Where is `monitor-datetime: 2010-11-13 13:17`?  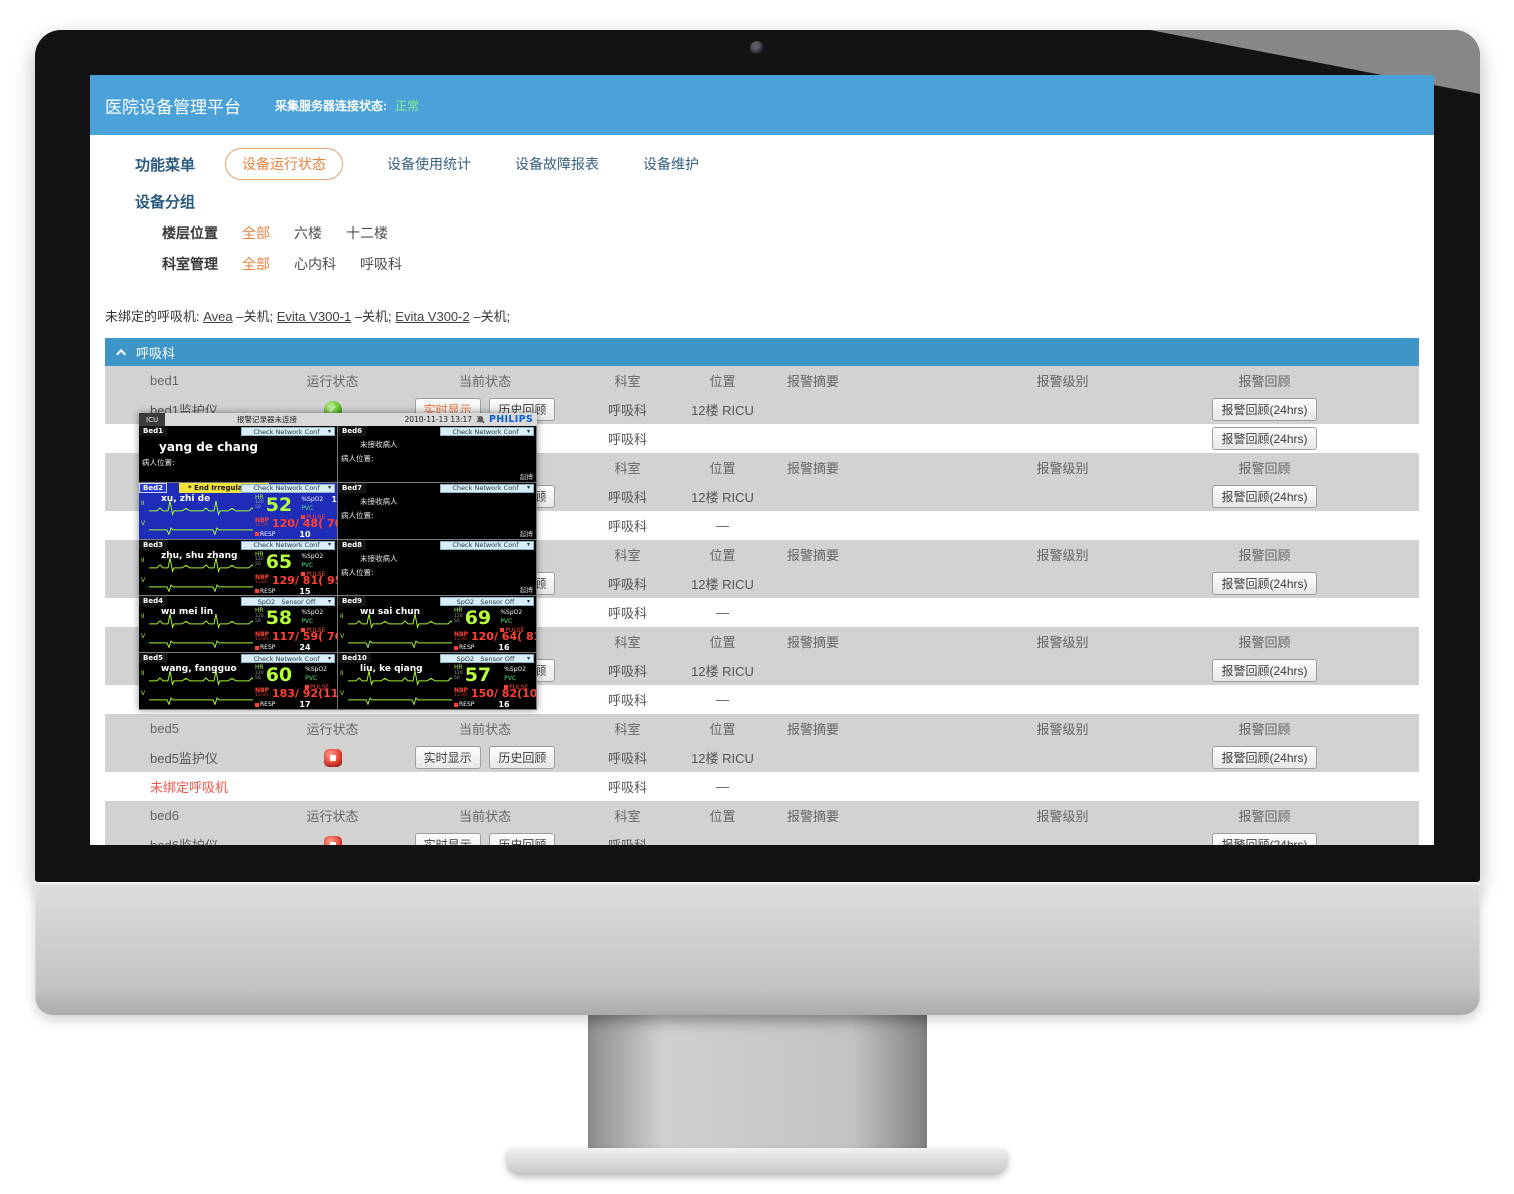
monitor-datetime: 2010-11-13 13:17 is located at coordinates (438, 419).